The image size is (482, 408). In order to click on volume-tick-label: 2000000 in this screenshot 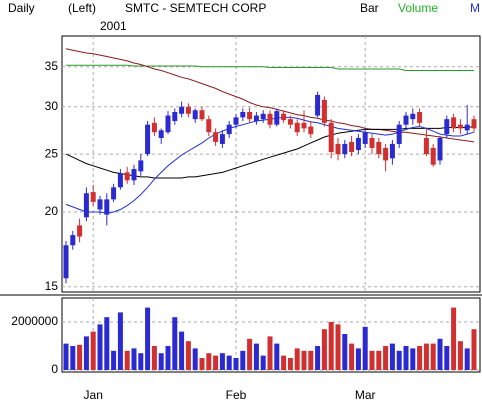, I will do `click(34, 321)`.